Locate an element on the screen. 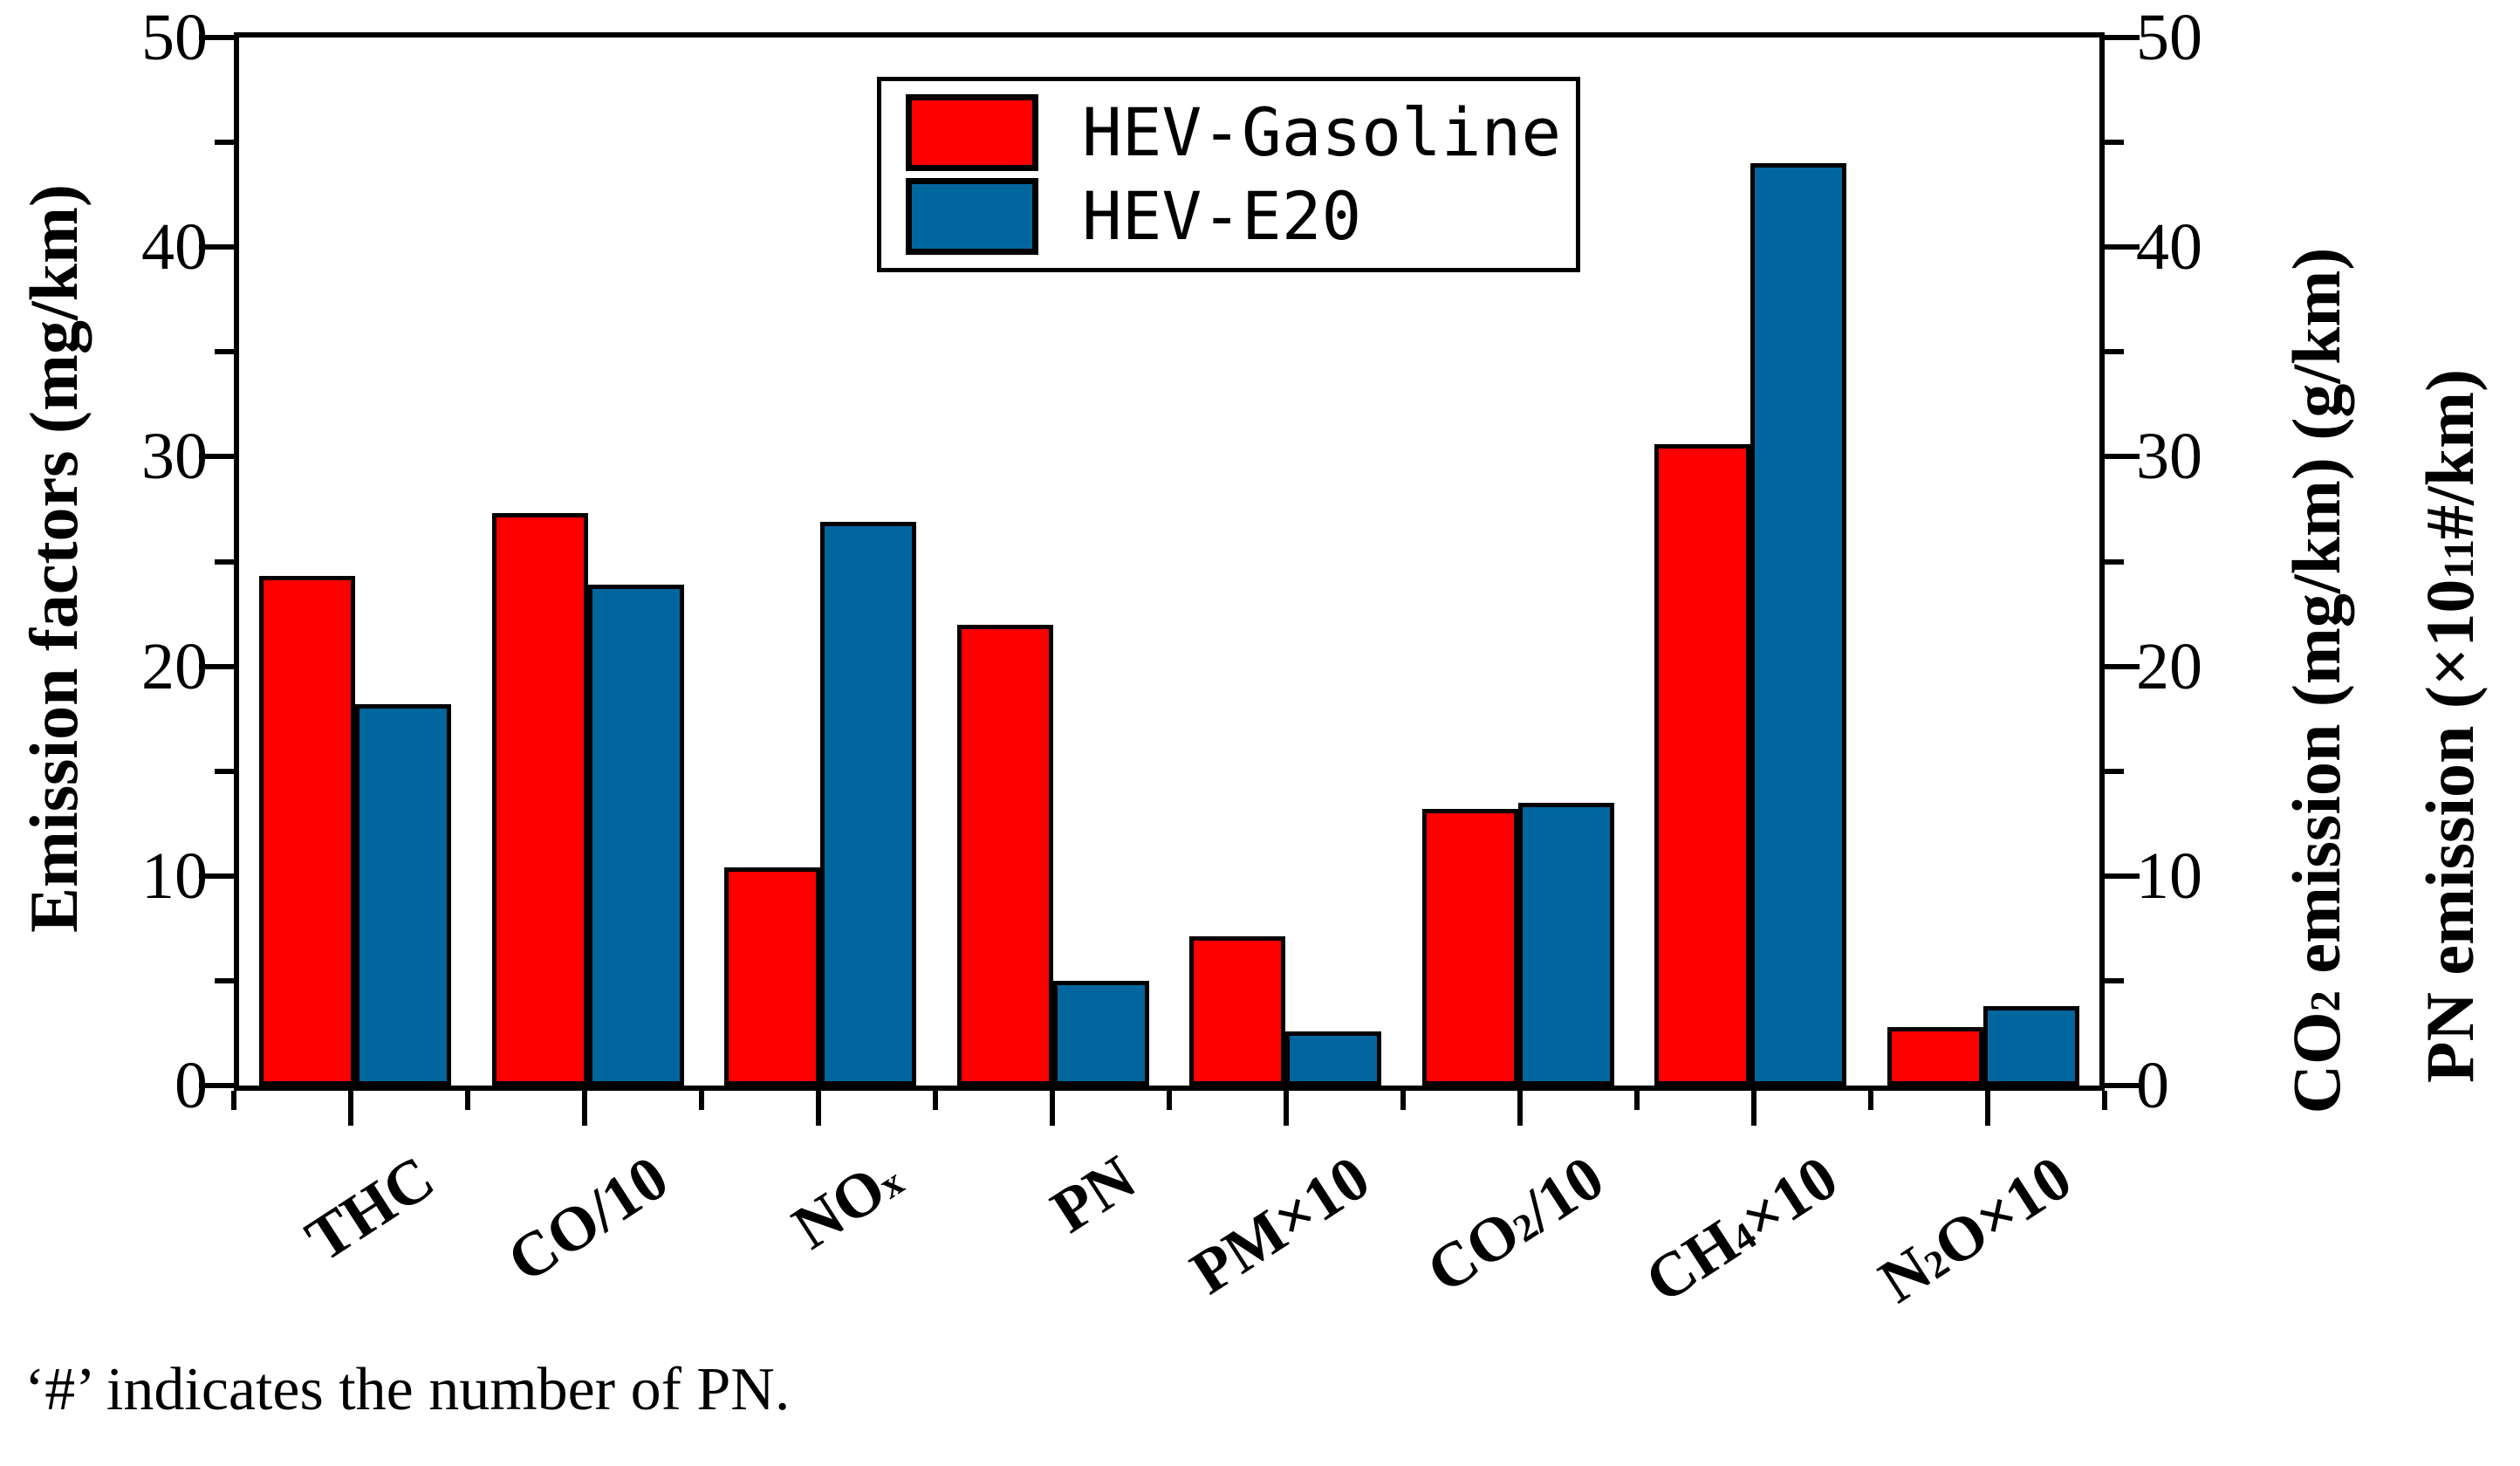 This screenshot has height=1466, width=2520. legend-row-e20: HEV-E20 is located at coordinates (1228, 216).